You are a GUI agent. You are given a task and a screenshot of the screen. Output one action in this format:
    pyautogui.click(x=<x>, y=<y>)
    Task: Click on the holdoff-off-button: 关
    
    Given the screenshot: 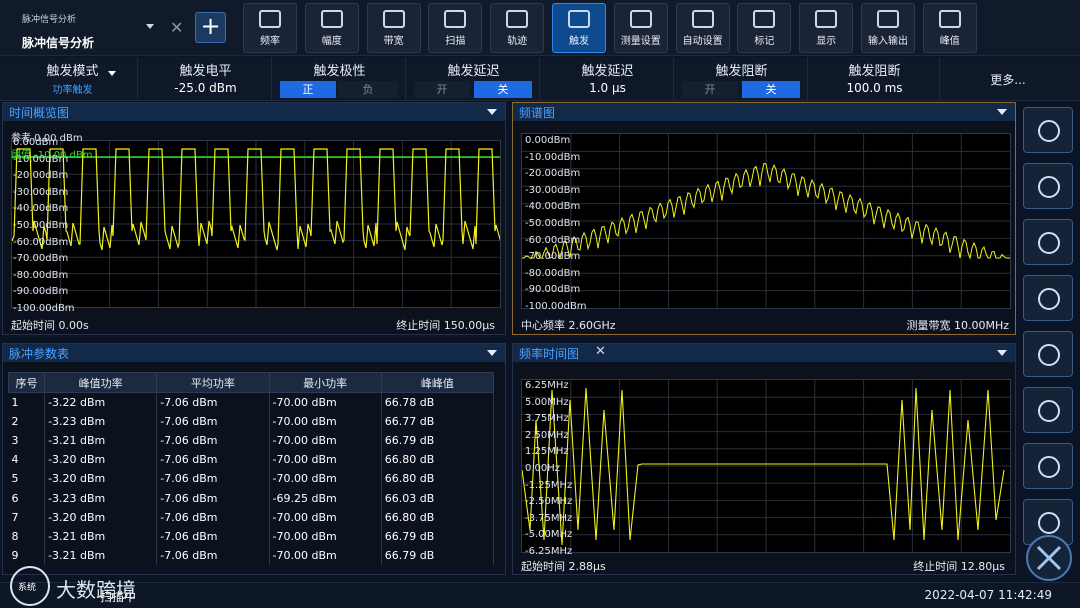 What is the action you would take?
    pyautogui.click(x=771, y=89)
    